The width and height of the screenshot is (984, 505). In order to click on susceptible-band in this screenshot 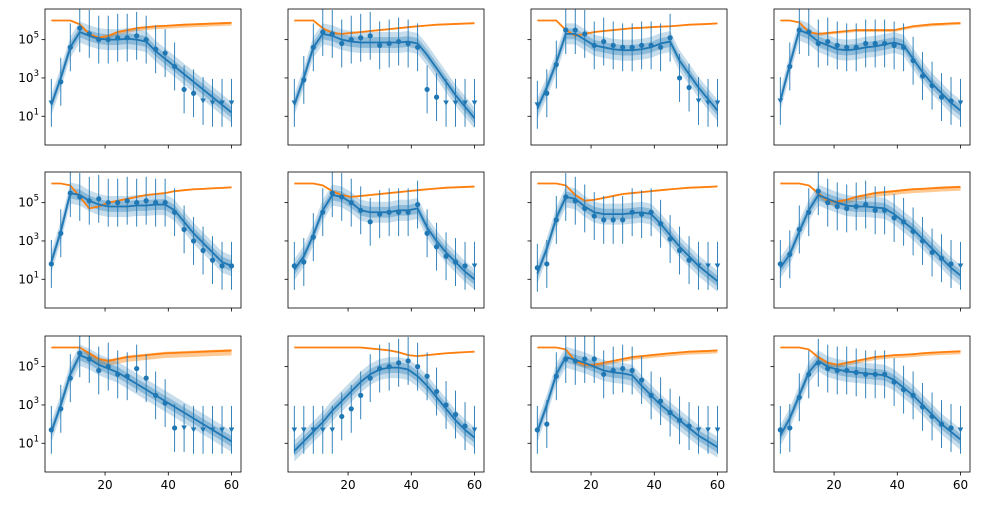, I will do `click(141, 30)`.